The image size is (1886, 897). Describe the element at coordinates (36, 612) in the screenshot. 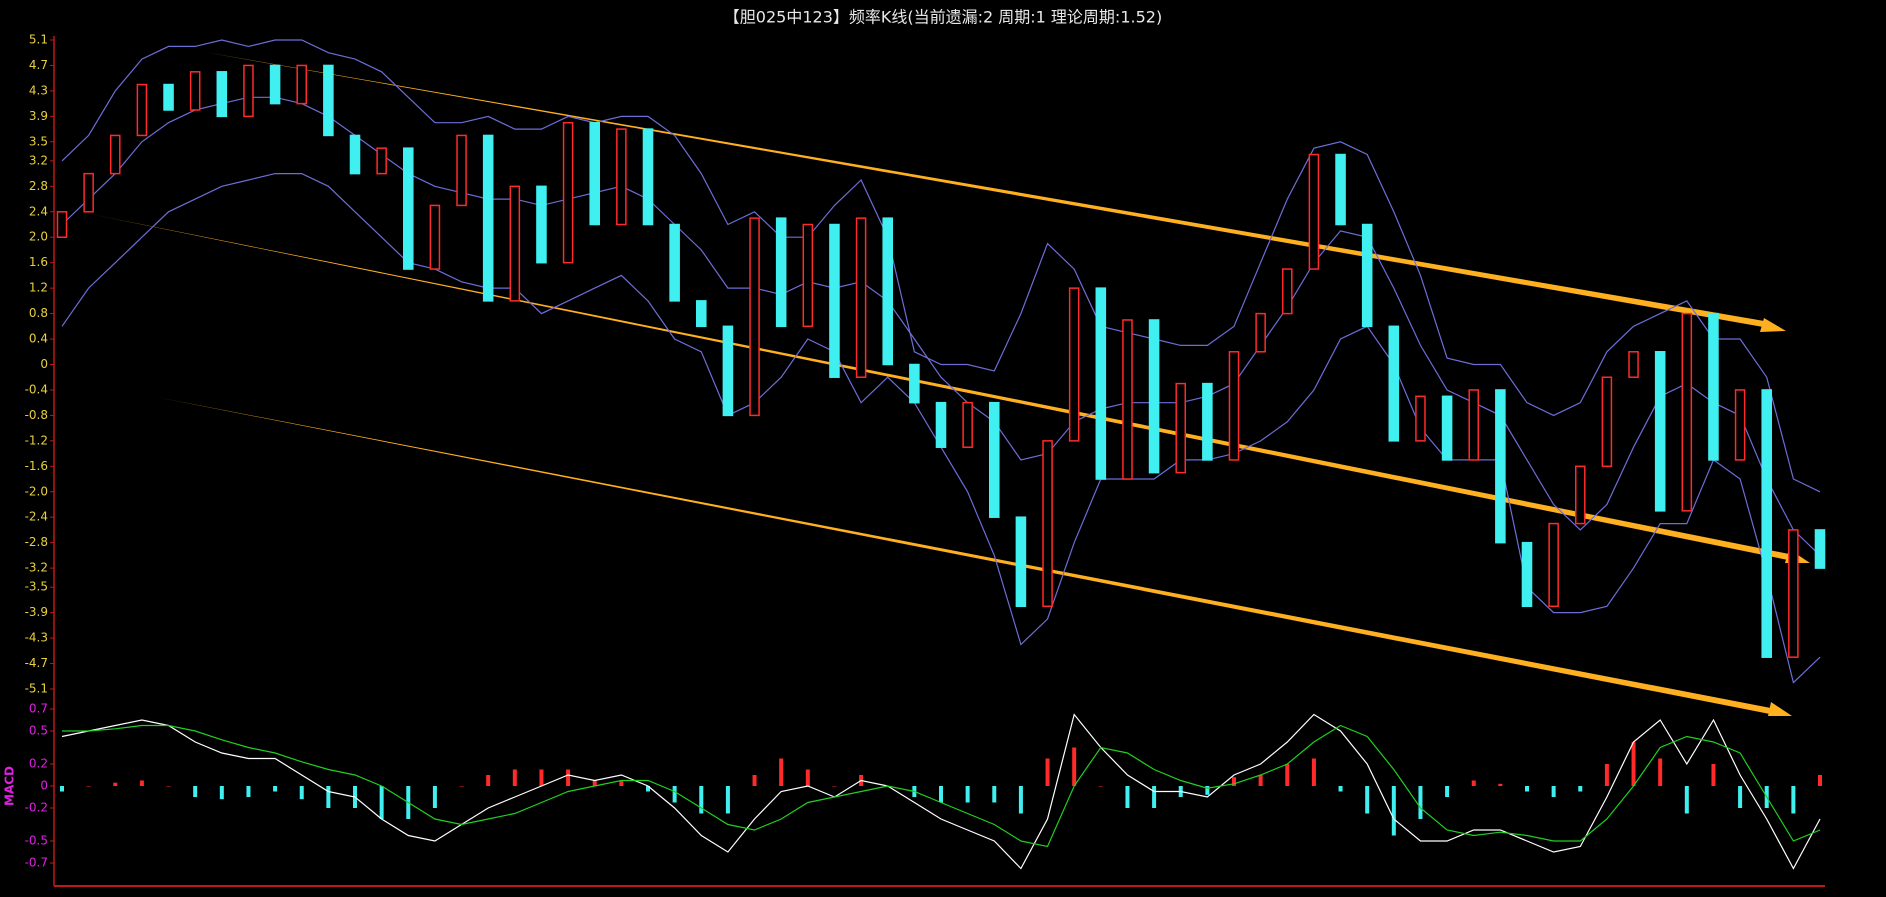

I see `y-tick-label: -3.9` at that location.